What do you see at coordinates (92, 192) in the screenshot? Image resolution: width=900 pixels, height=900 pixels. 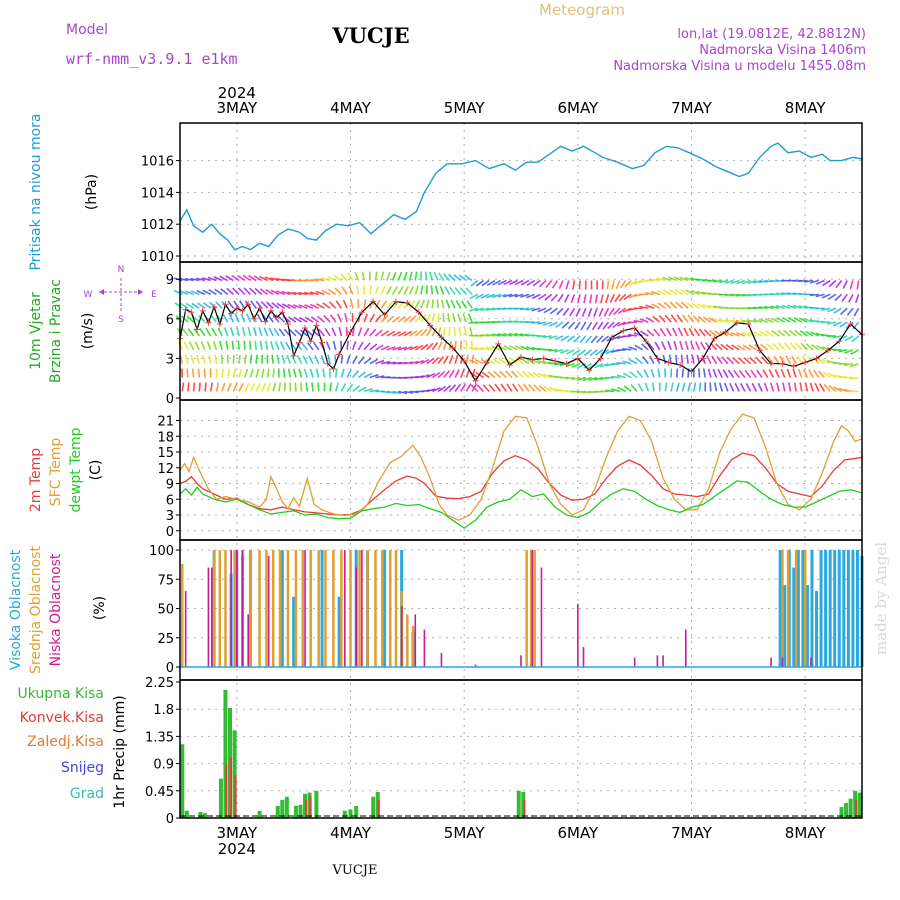 I see `pressure-unit-label: (hPa)` at bounding box center [92, 192].